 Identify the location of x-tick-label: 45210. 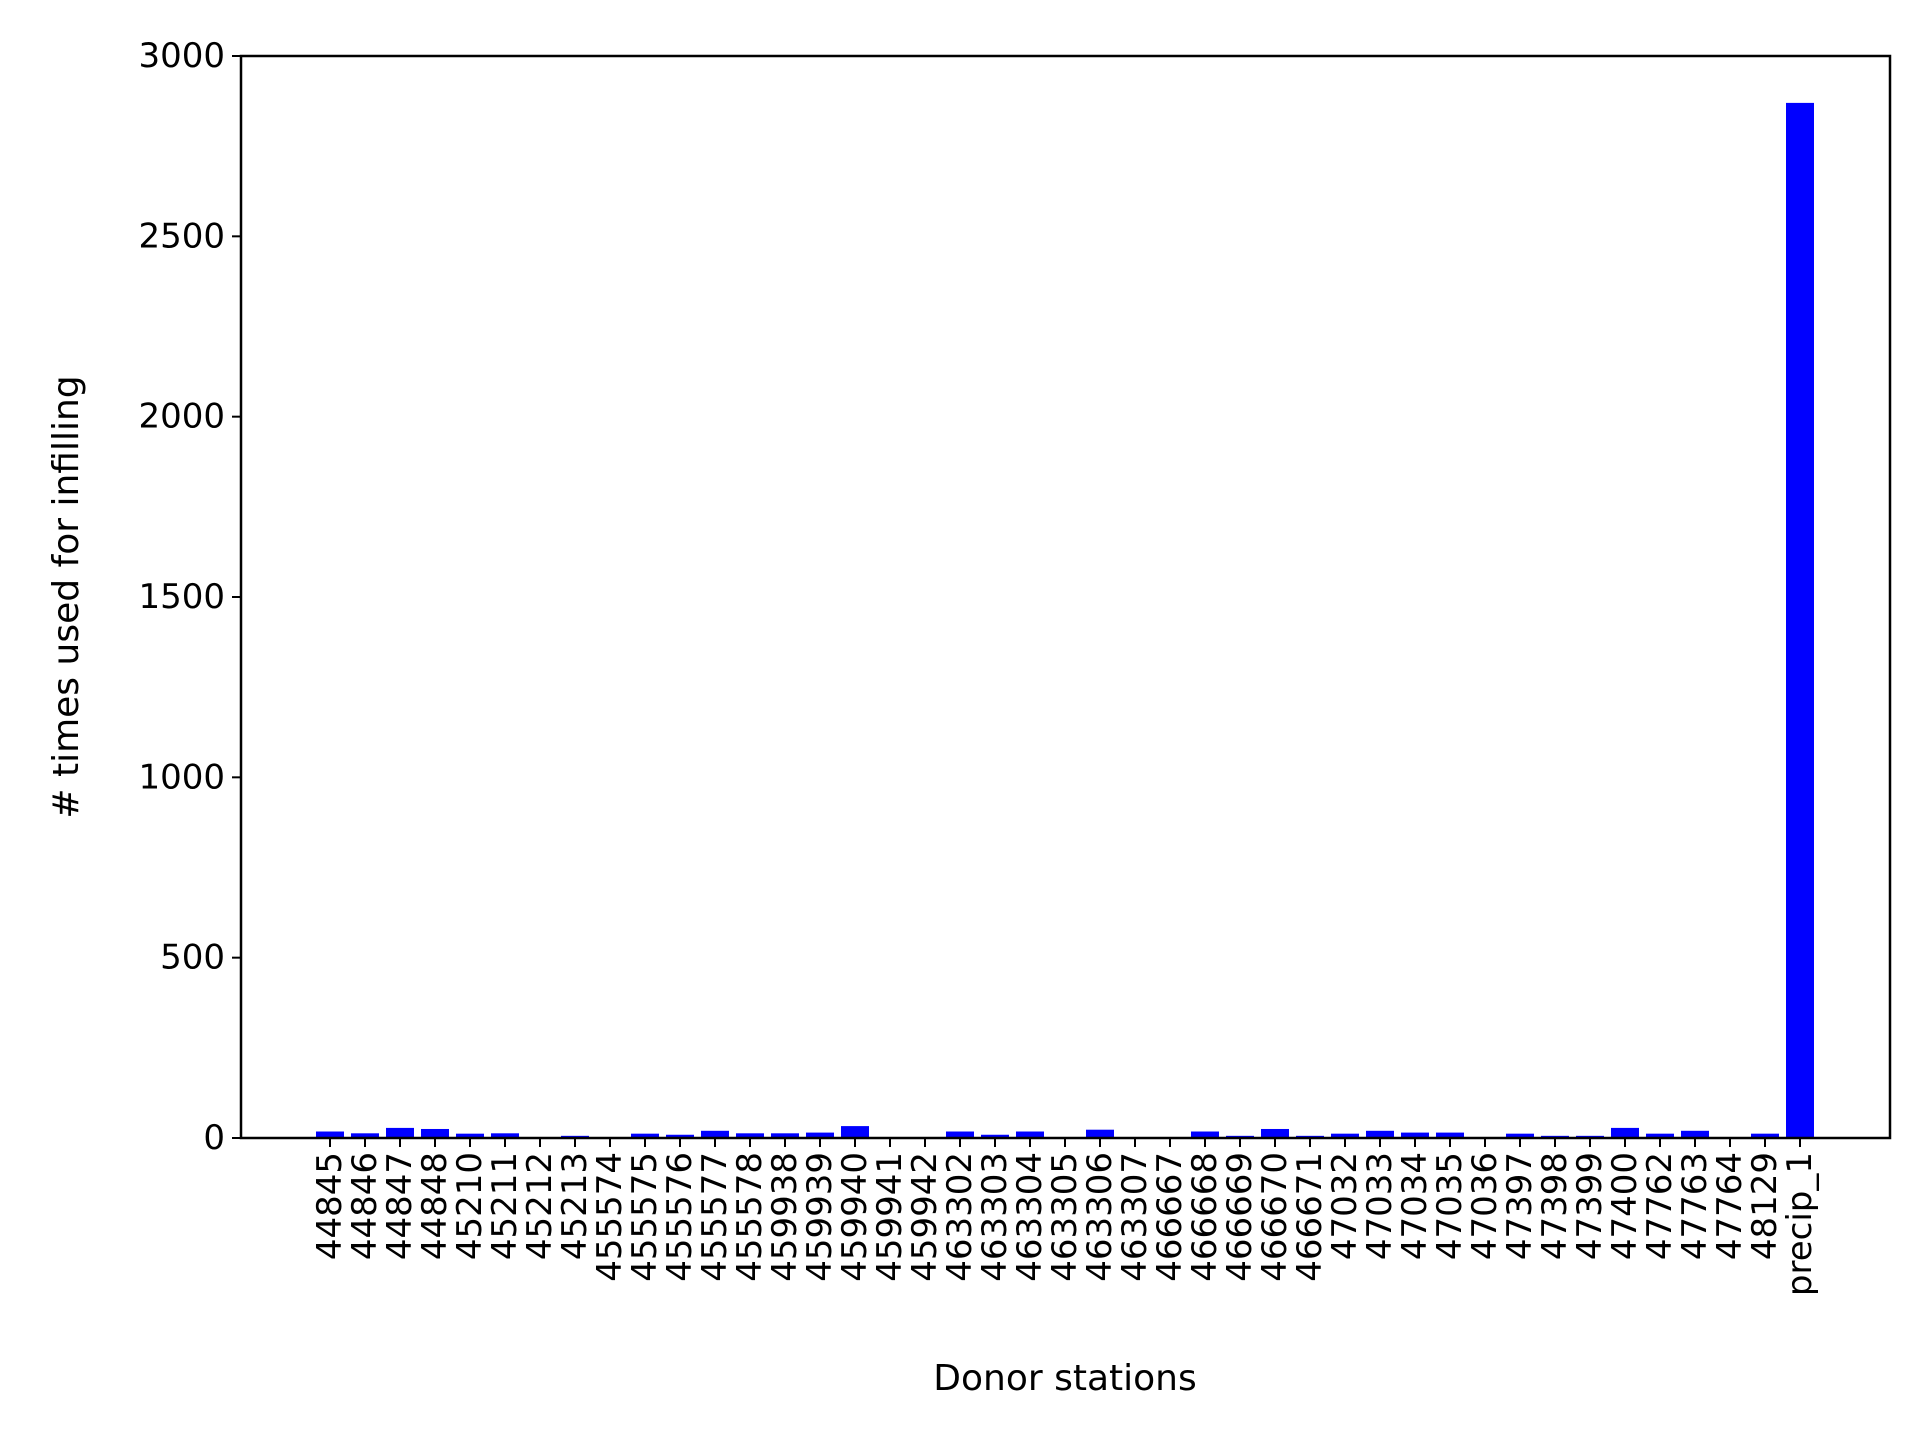
(470, 1206).